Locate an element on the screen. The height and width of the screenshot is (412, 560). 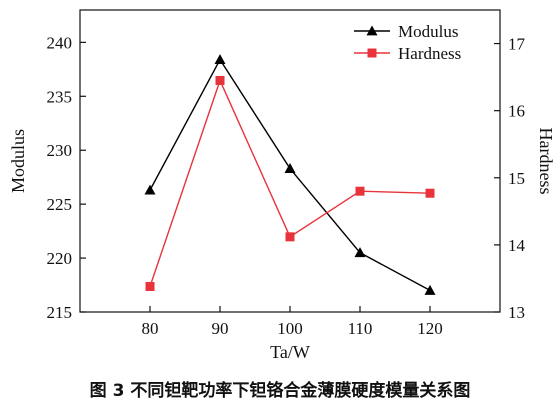
x-tick-label: 110 is located at coordinates (360, 328).